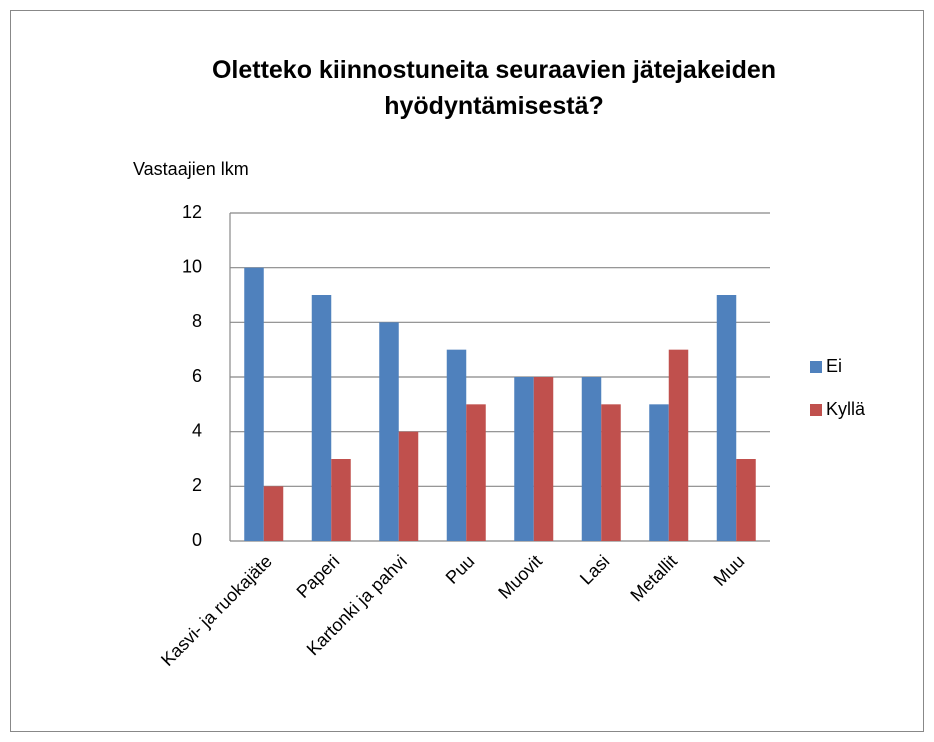 This screenshot has height=742, width=934. I want to click on y-tick-label: 12, so click(192, 212).